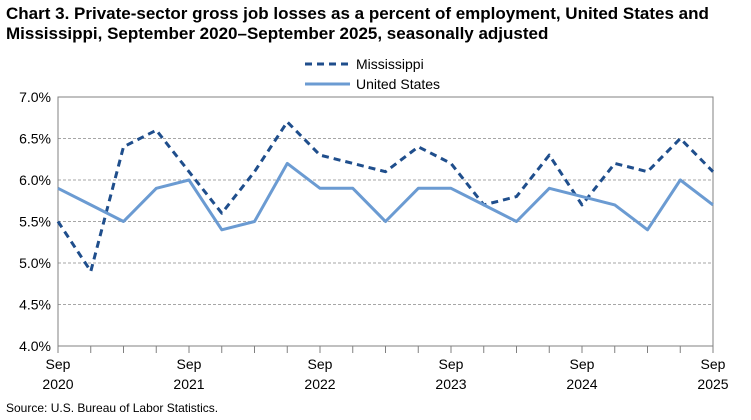 Image resolution: width=751 pixels, height=420 pixels. What do you see at coordinates (581, 384) in the screenshot?
I see `x-tick-year: 2024` at bounding box center [581, 384].